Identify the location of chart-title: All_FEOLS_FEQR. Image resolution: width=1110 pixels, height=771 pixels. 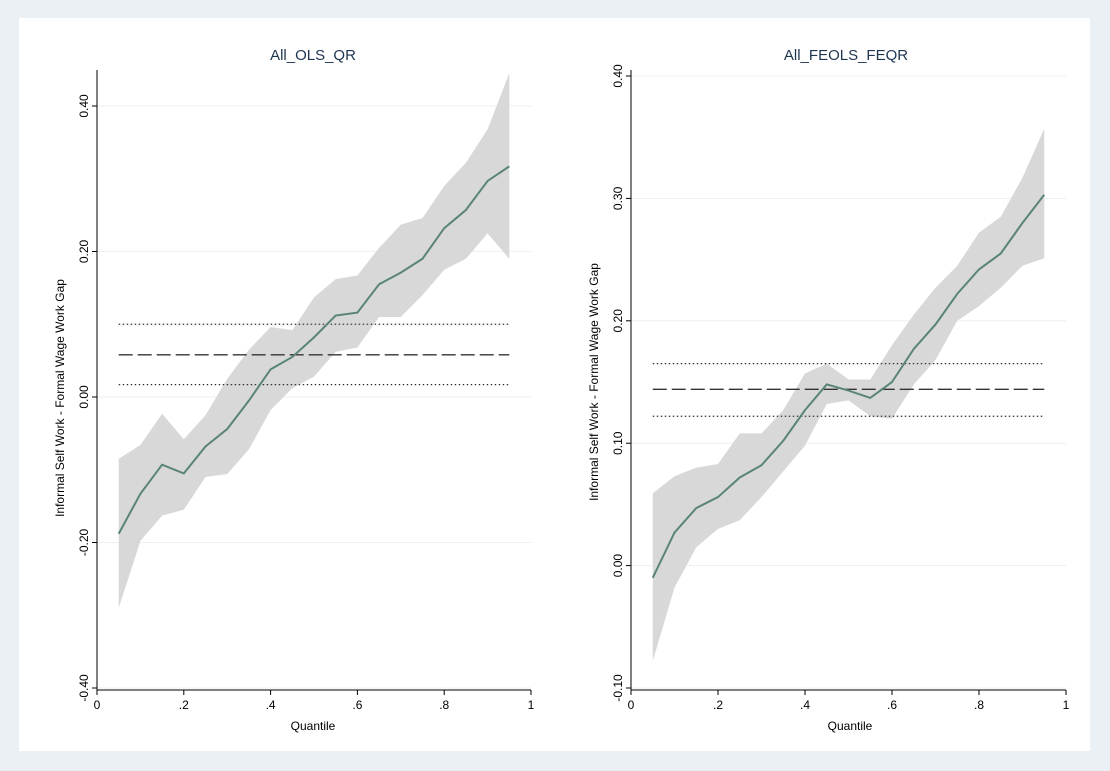
(846, 55).